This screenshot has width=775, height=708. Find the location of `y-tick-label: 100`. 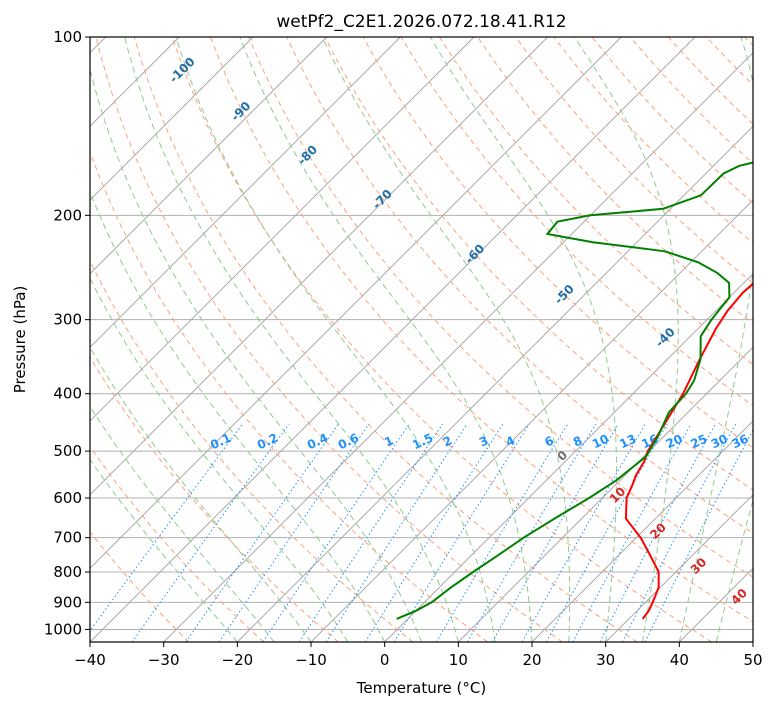

y-tick-label: 100 is located at coordinates (67, 37).